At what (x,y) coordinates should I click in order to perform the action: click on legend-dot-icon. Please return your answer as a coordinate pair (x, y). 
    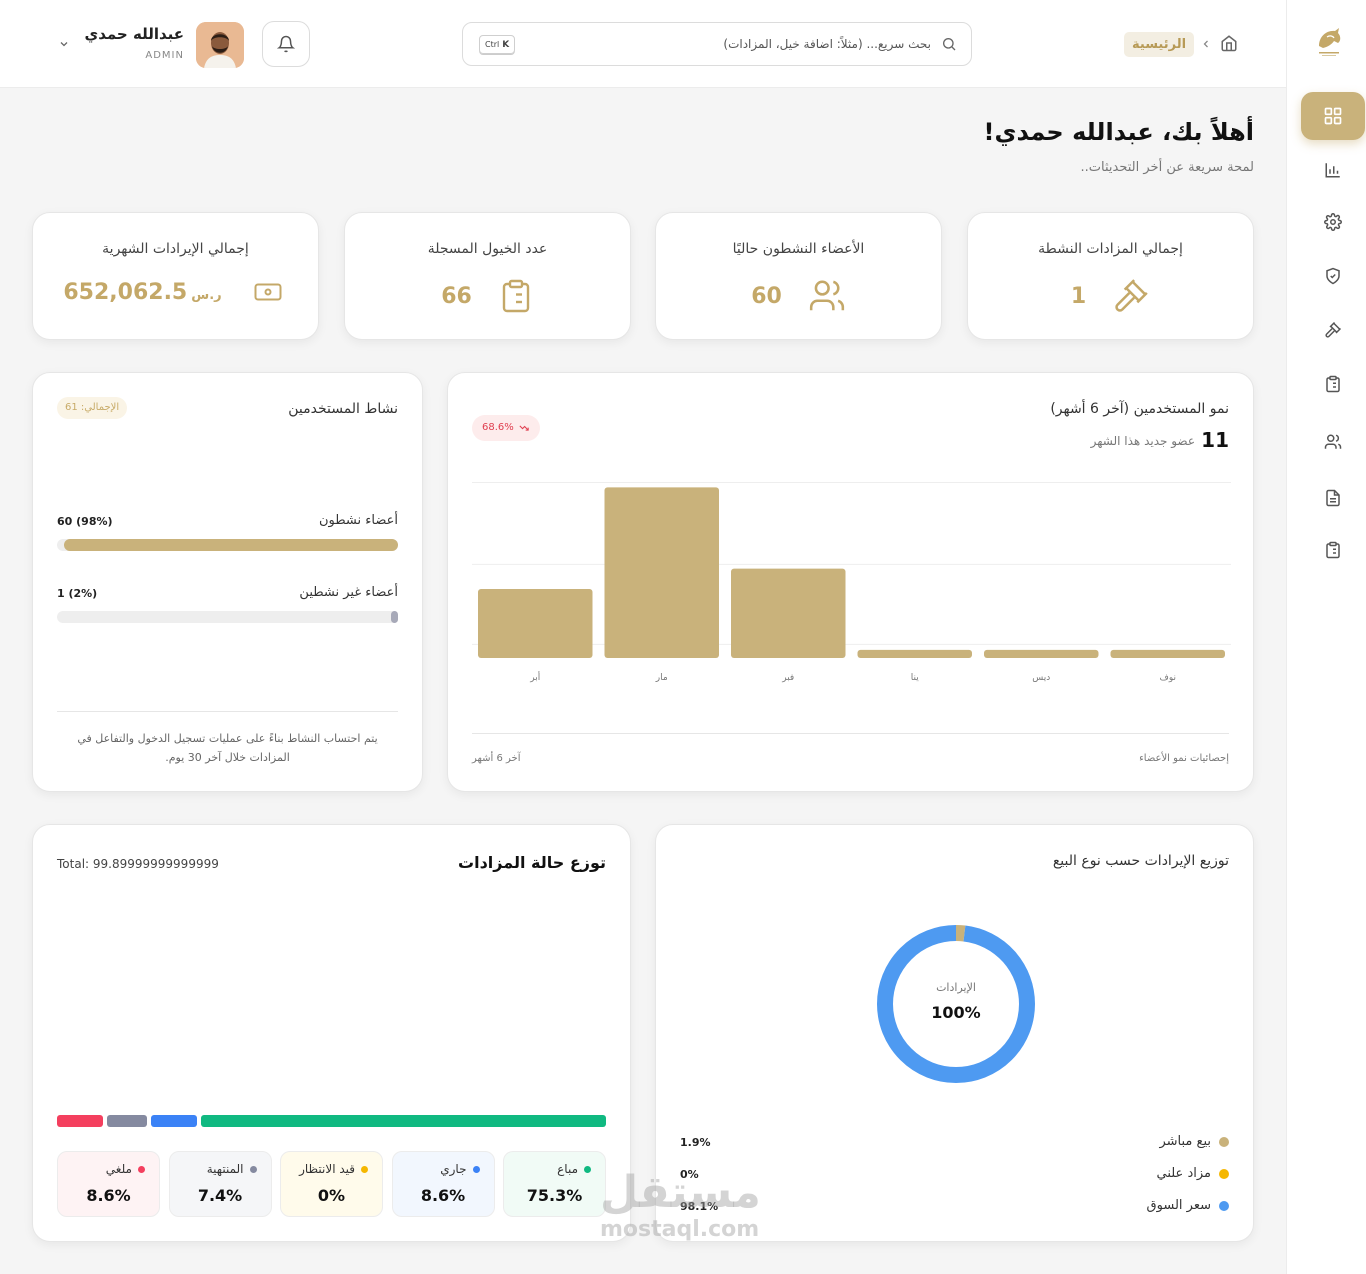
    Looking at the image, I should click on (1224, 1173).